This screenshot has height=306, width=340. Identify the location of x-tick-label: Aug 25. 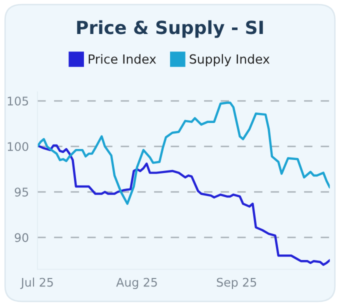
(136, 284).